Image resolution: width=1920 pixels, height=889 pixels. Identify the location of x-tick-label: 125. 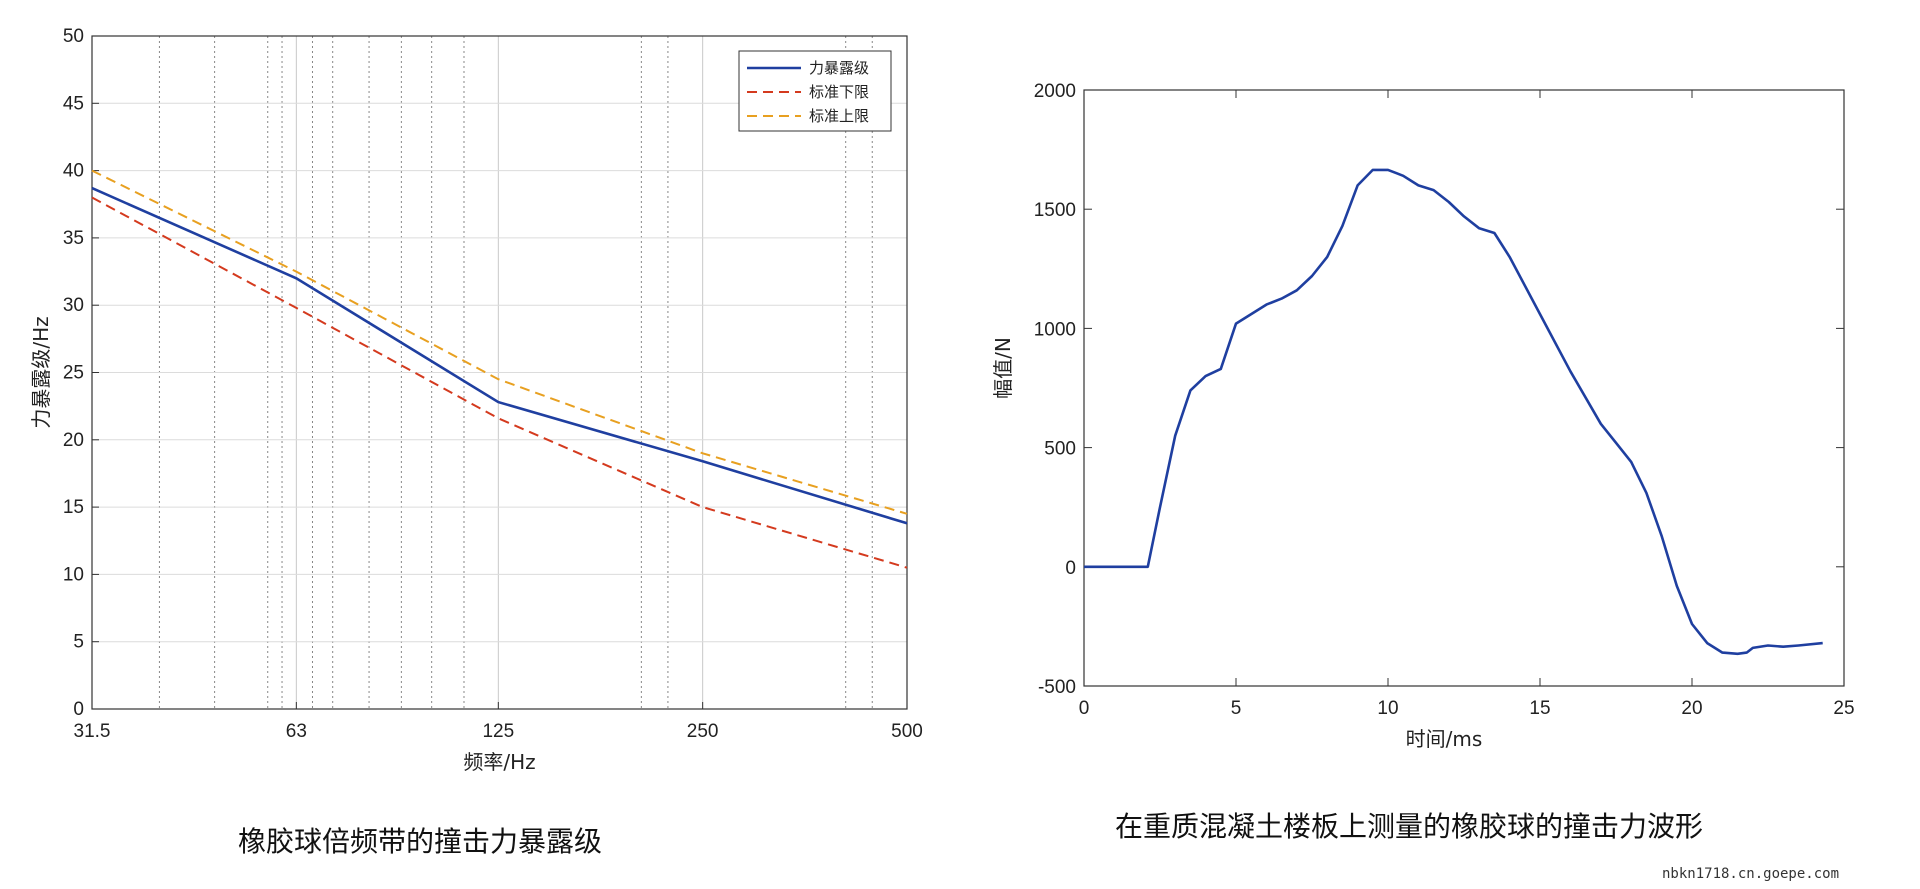
(498, 731).